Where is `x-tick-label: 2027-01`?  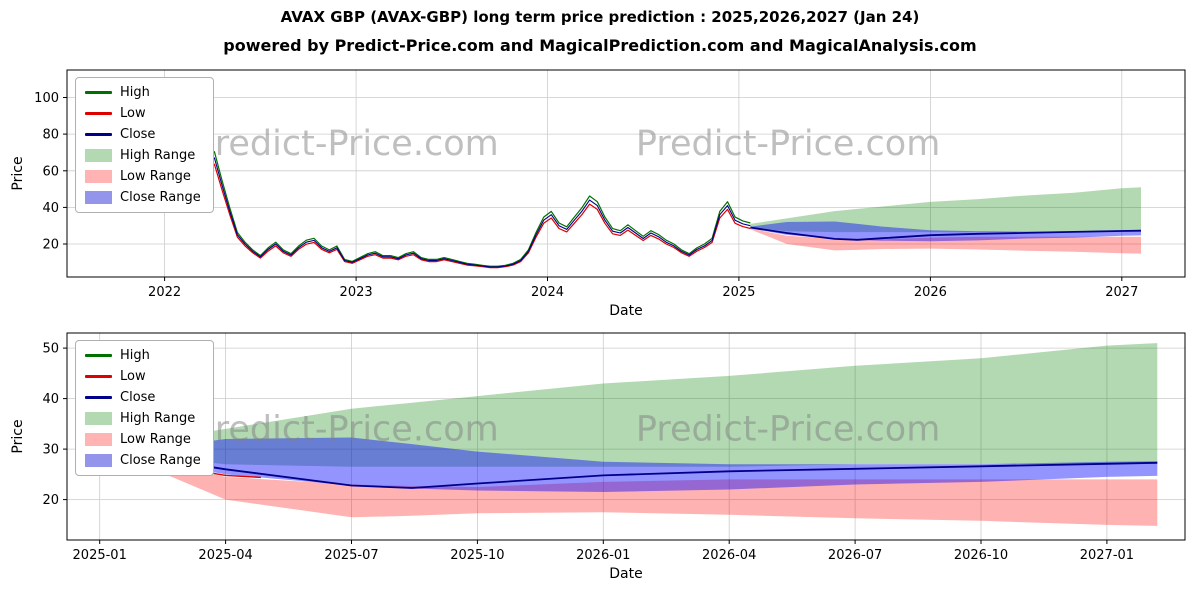 x-tick-label: 2027-01 is located at coordinates (1107, 555).